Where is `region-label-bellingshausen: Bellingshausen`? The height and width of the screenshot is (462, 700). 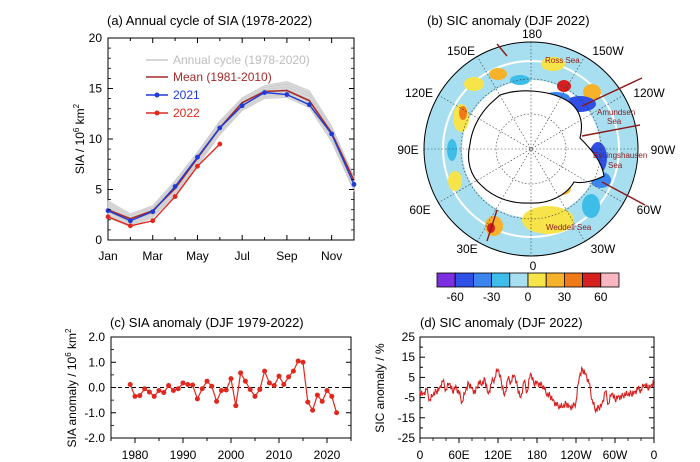 region-label-bellingshausen: Bellingshausen is located at coordinates (620, 155).